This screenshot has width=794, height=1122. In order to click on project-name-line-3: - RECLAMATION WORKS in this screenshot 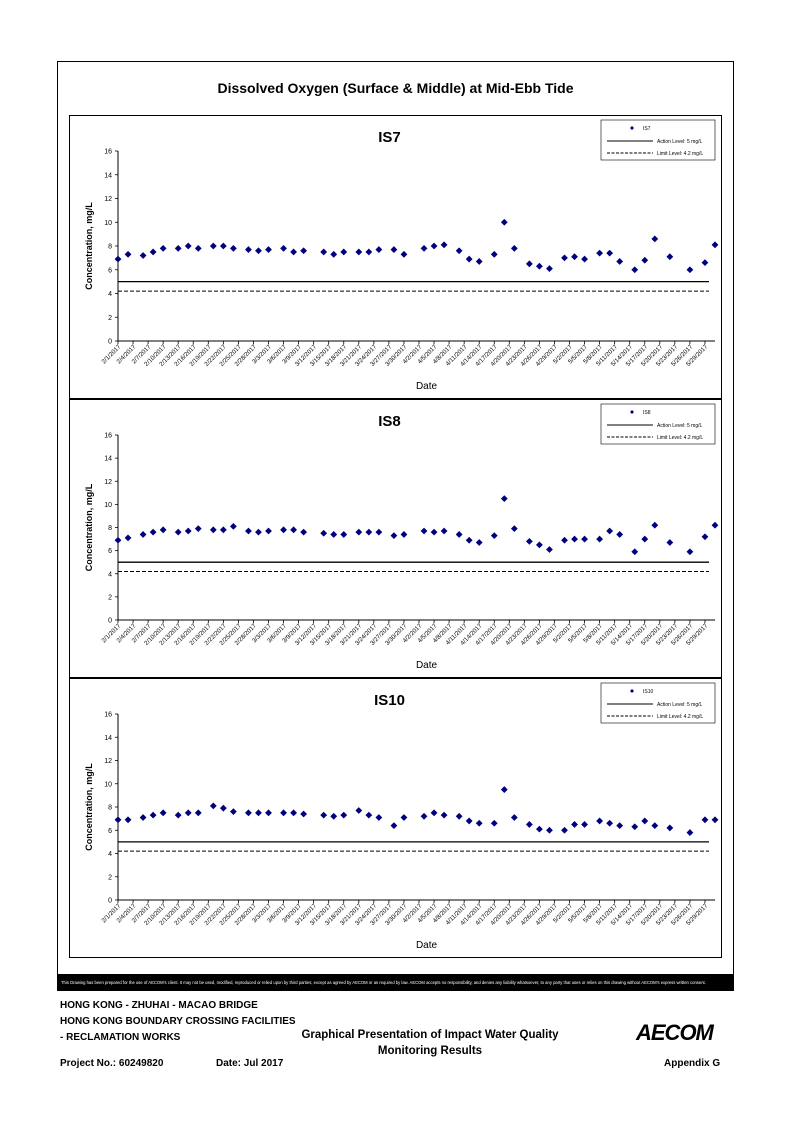, I will do `click(120, 1037)`.